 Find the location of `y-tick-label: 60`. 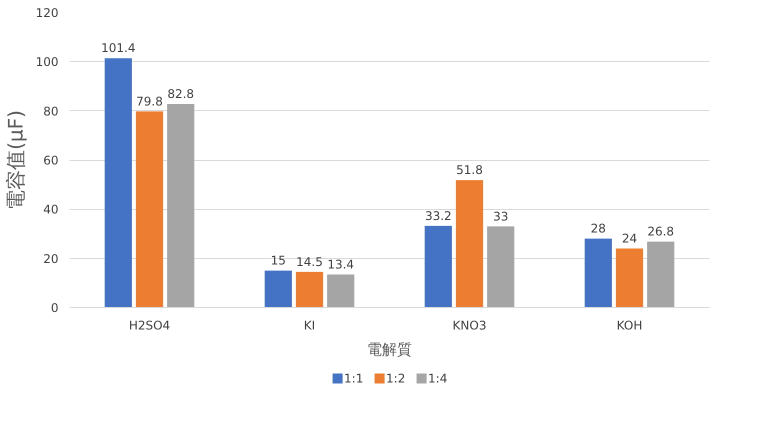

y-tick-label: 60 is located at coordinates (51, 161).